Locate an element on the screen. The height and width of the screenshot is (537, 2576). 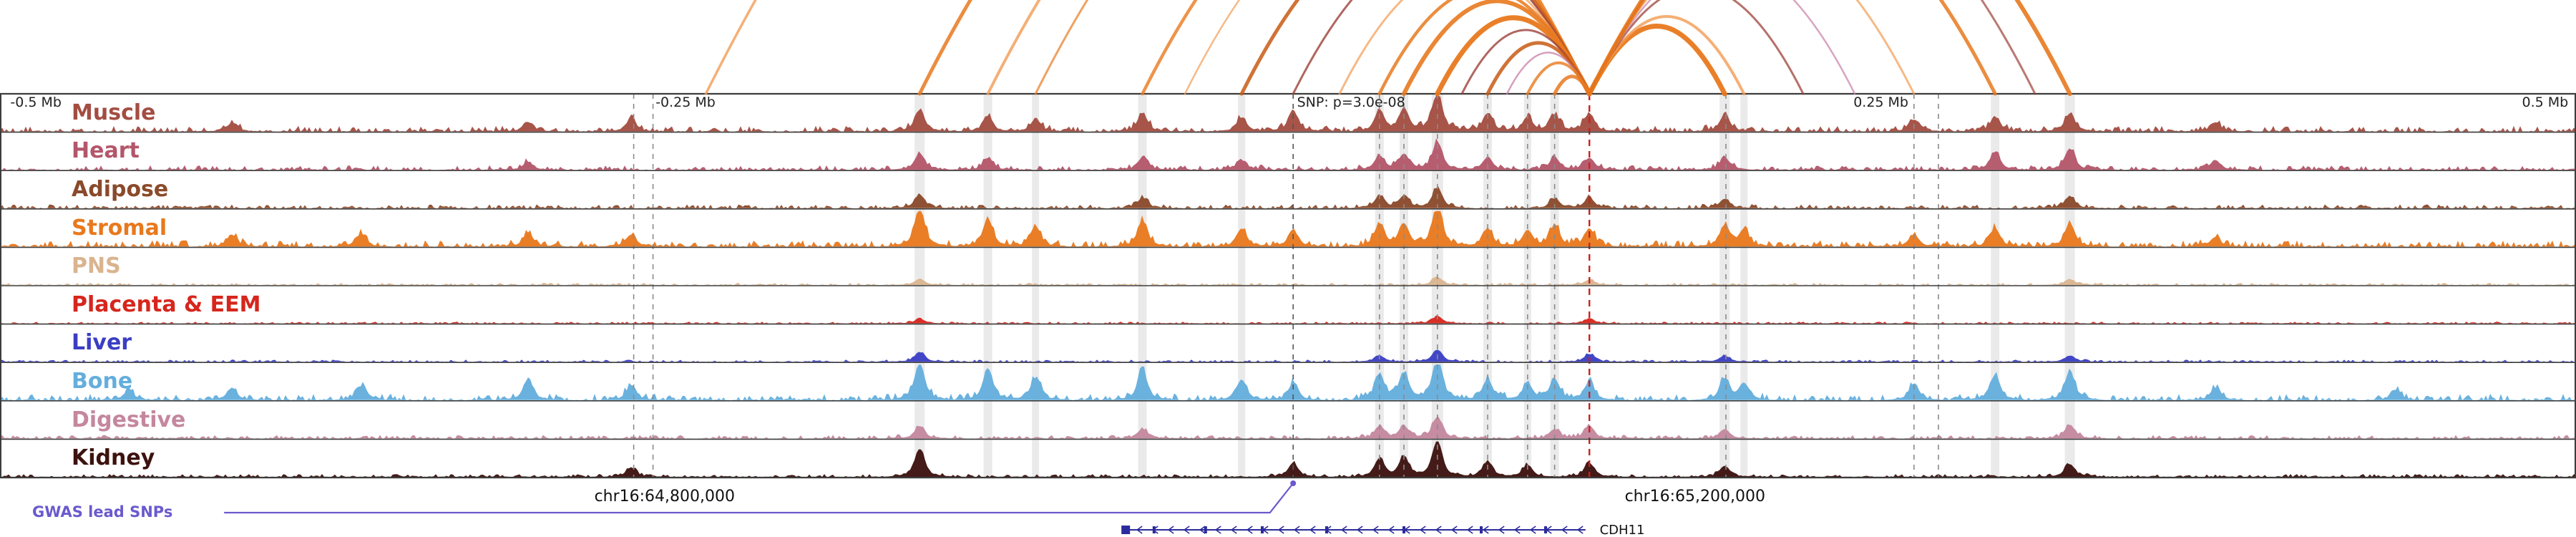
signal-track-bone is located at coordinates (1288, 382).